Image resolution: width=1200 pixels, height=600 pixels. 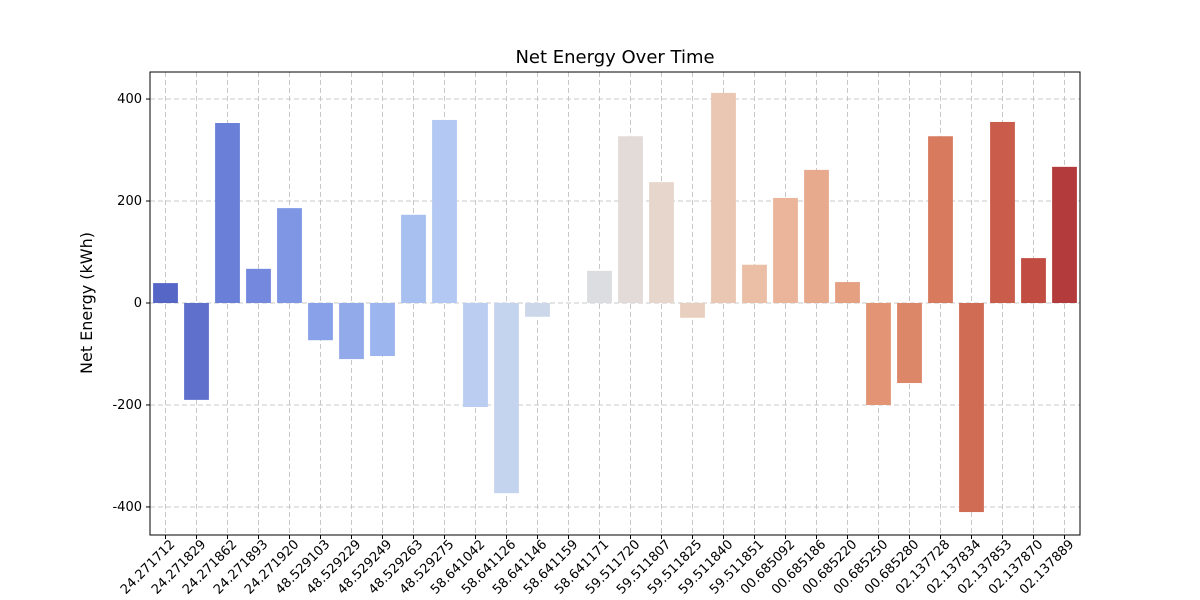 What do you see at coordinates (138, 303) in the screenshot?
I see `y-tick-label: 0` at bounding box center [138, 303].